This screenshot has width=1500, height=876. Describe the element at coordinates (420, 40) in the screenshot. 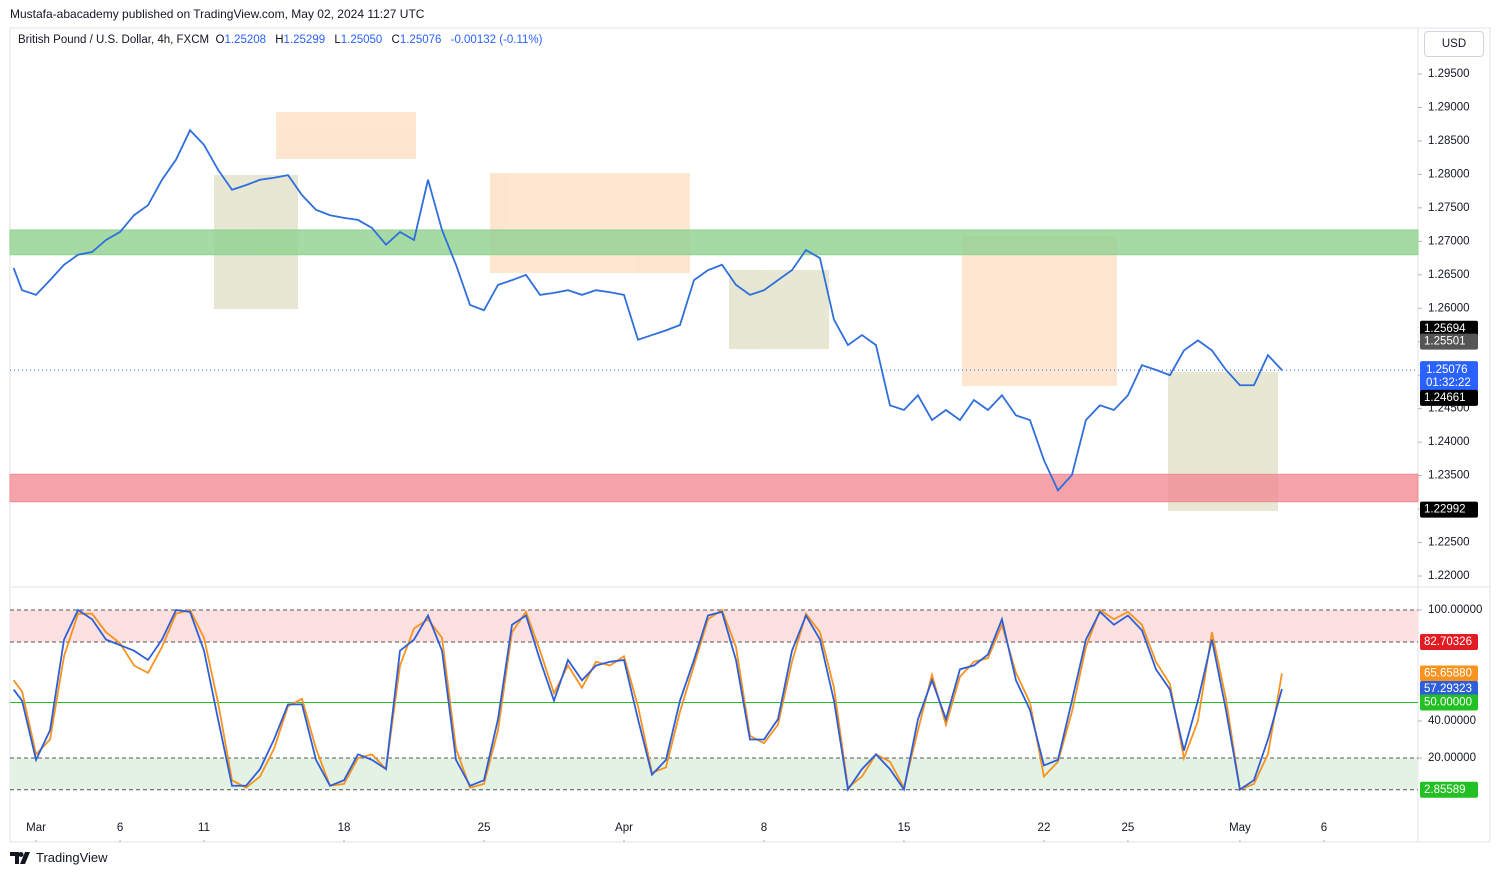

I see `ohlc-value: 1.25076` at that location.